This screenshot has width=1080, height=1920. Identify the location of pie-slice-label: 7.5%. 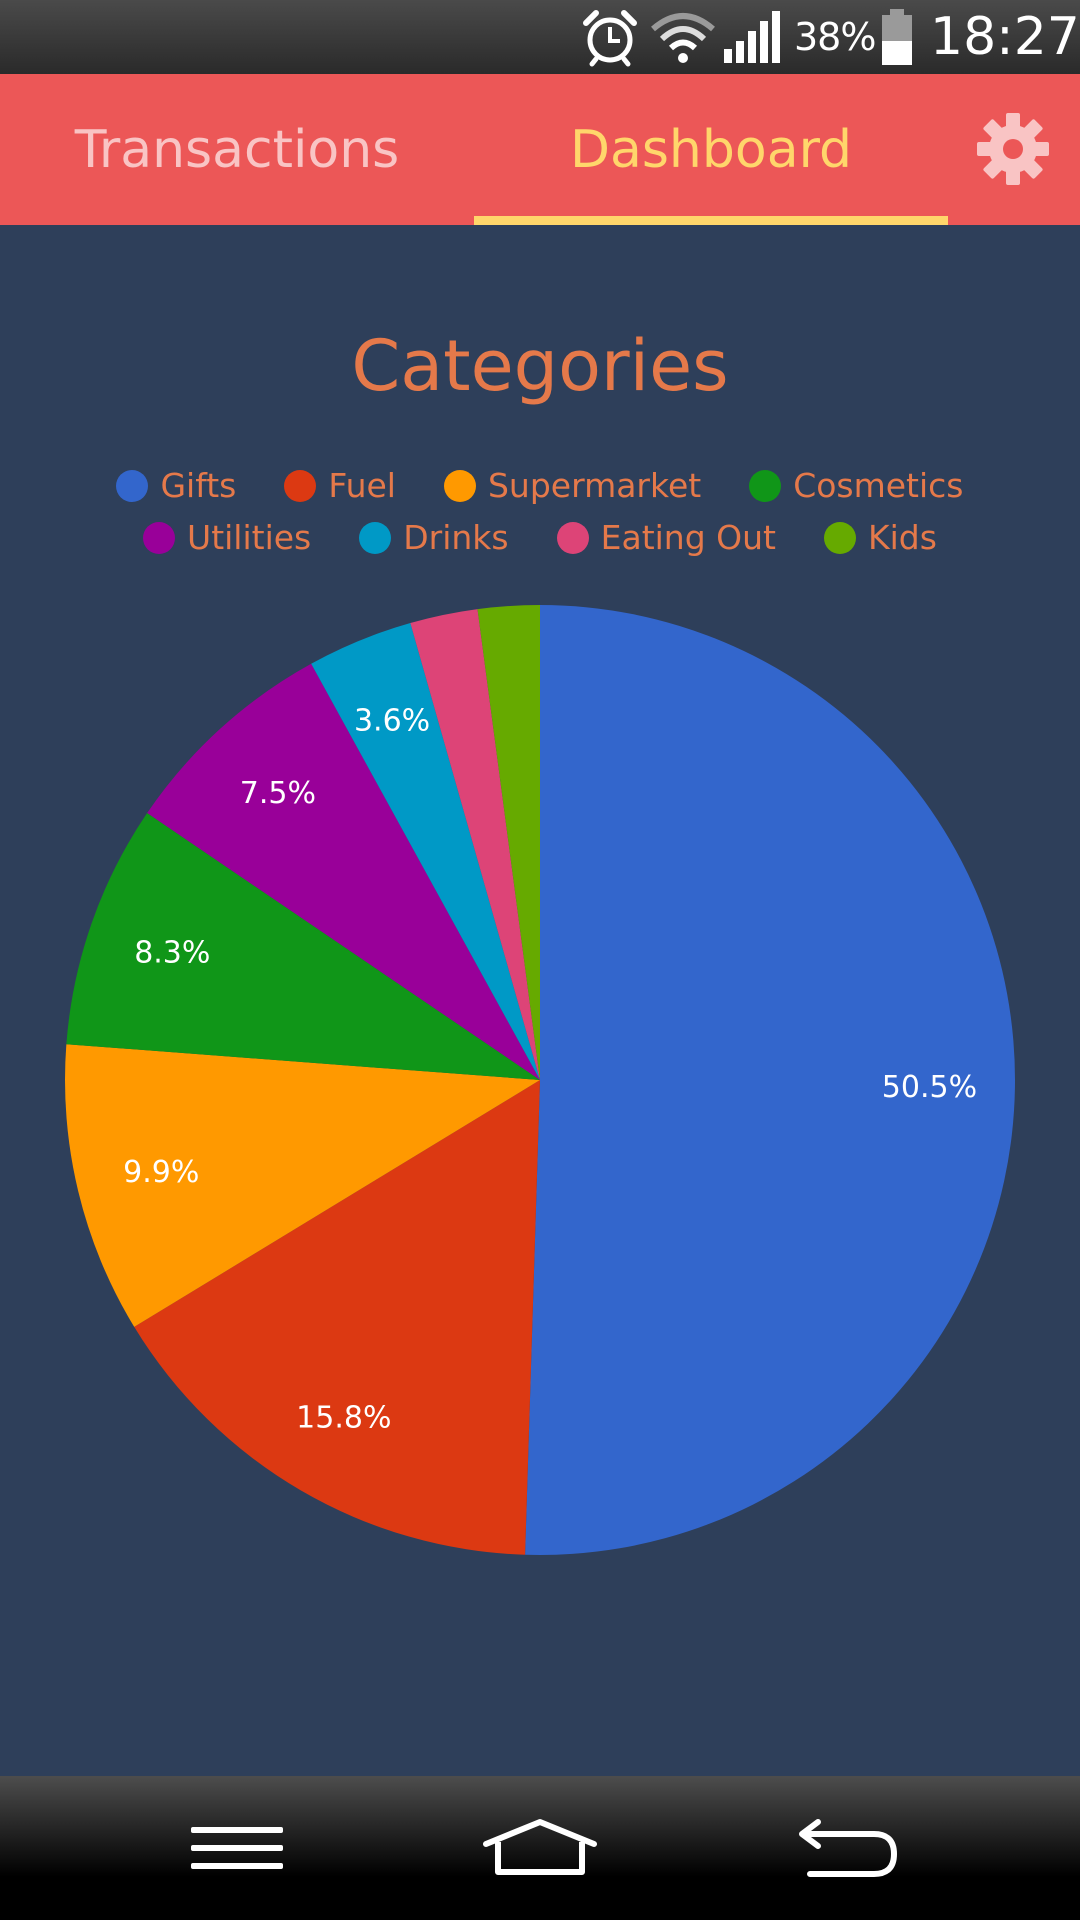
(278, 793).